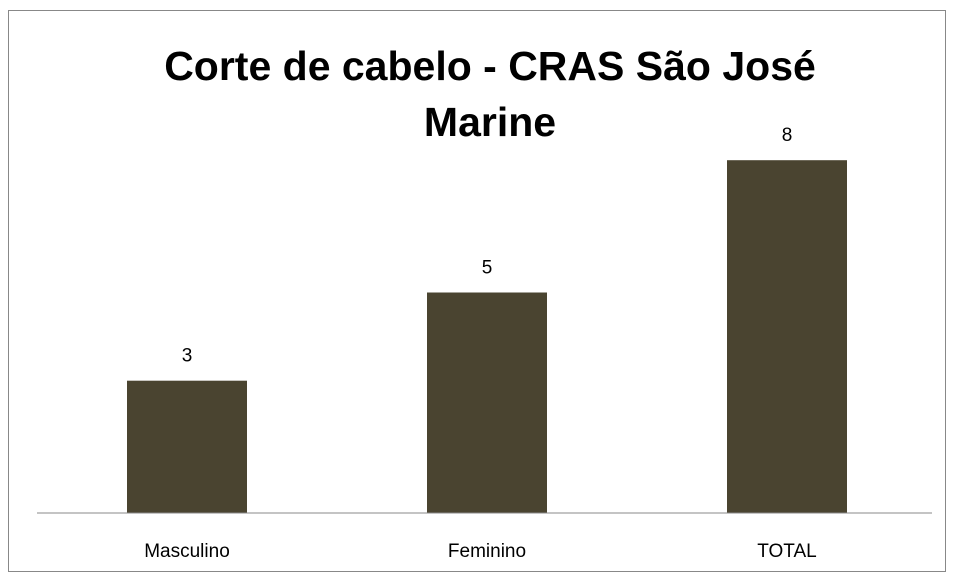 Image resolution: width=955 pixels, height=579 pixels. What do you see at coordinates (487, 268) in the screenshot?
I see `data-label: 5` at bounding box center [487, 268].